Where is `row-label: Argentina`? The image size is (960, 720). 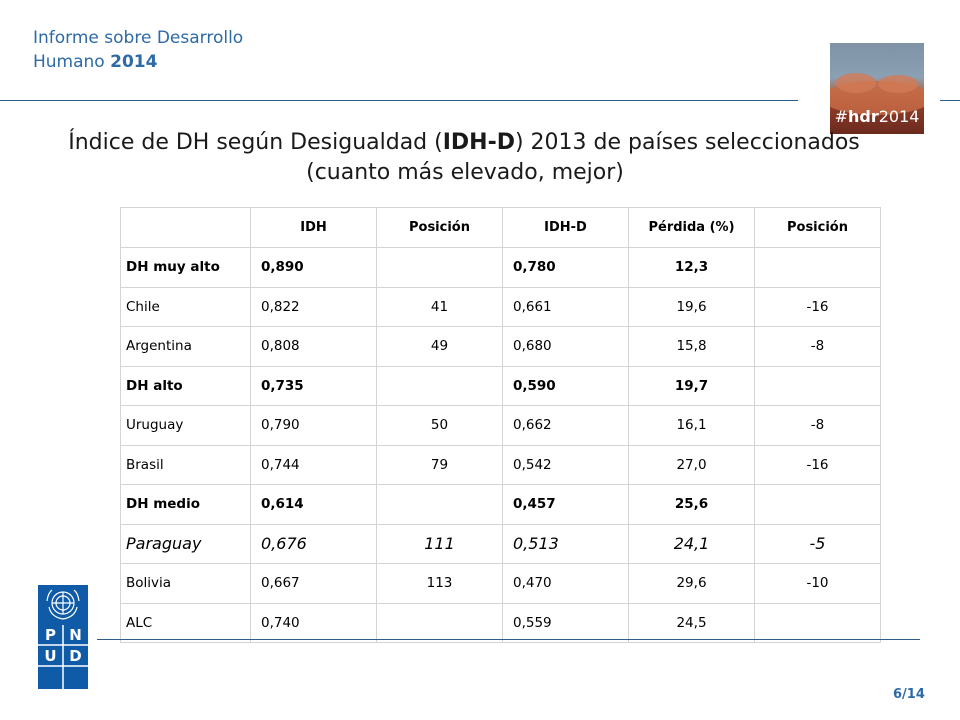
row-label: Argentina is located at coordinates (185, 346).